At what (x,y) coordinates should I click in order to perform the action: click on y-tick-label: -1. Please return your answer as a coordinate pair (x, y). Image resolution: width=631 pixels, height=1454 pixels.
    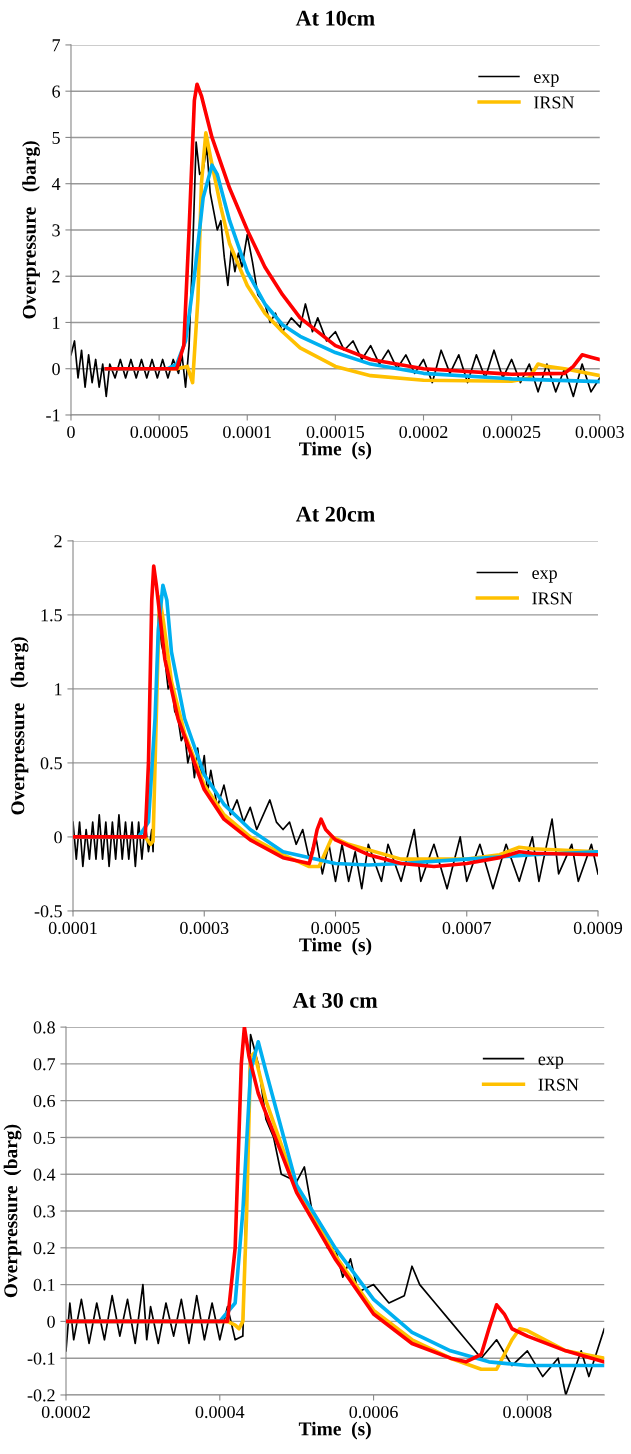
    Looking at the image, I should click on (53, 415).